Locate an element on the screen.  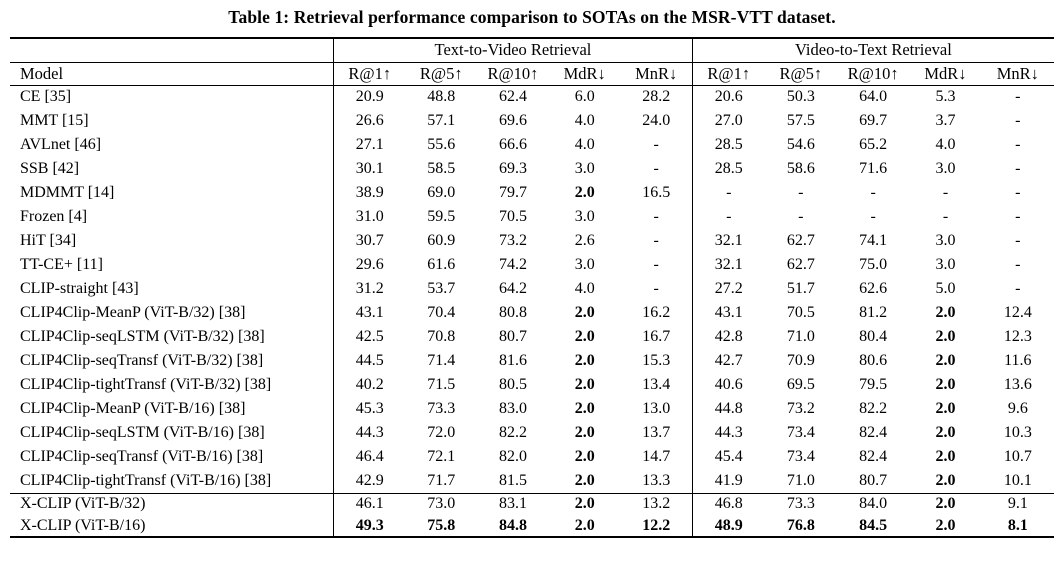
v2t-r1-value: 41.9 is located at coordinates (728, 480).